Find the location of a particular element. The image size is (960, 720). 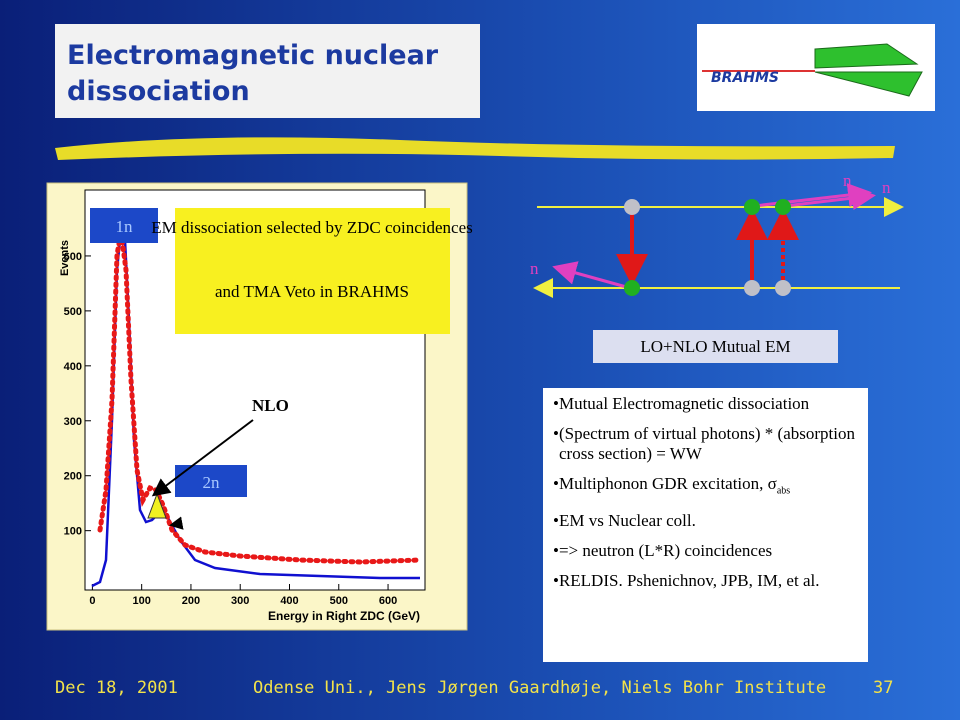

x-tick-label: 0 is located at coordinates (92, 601).